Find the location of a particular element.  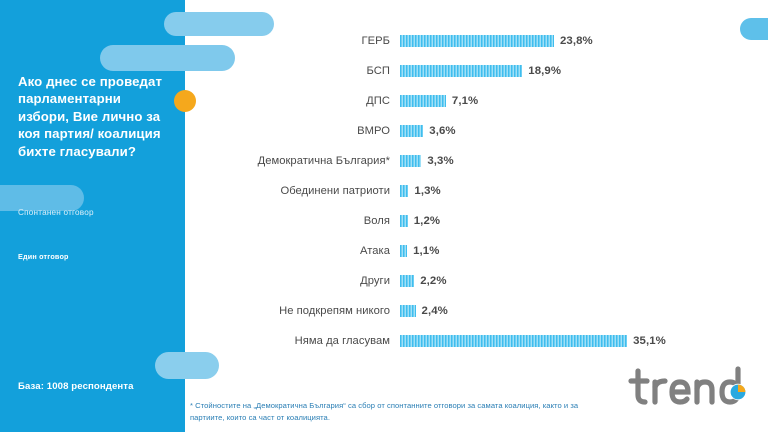

chart-bar-wrapper: 35,1% is located at coordinates (584, 341).